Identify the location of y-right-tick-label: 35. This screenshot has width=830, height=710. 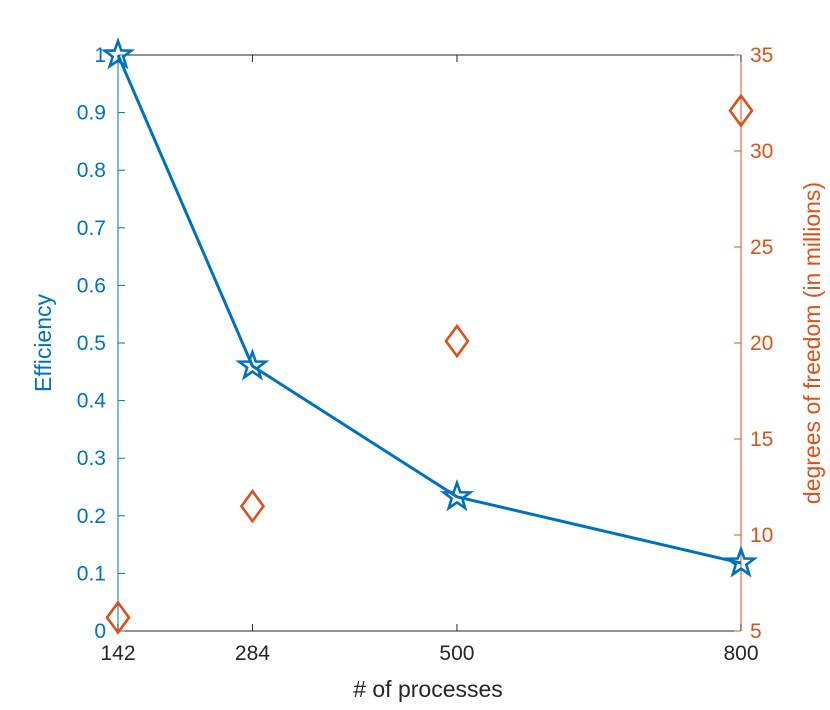
(761, 55).